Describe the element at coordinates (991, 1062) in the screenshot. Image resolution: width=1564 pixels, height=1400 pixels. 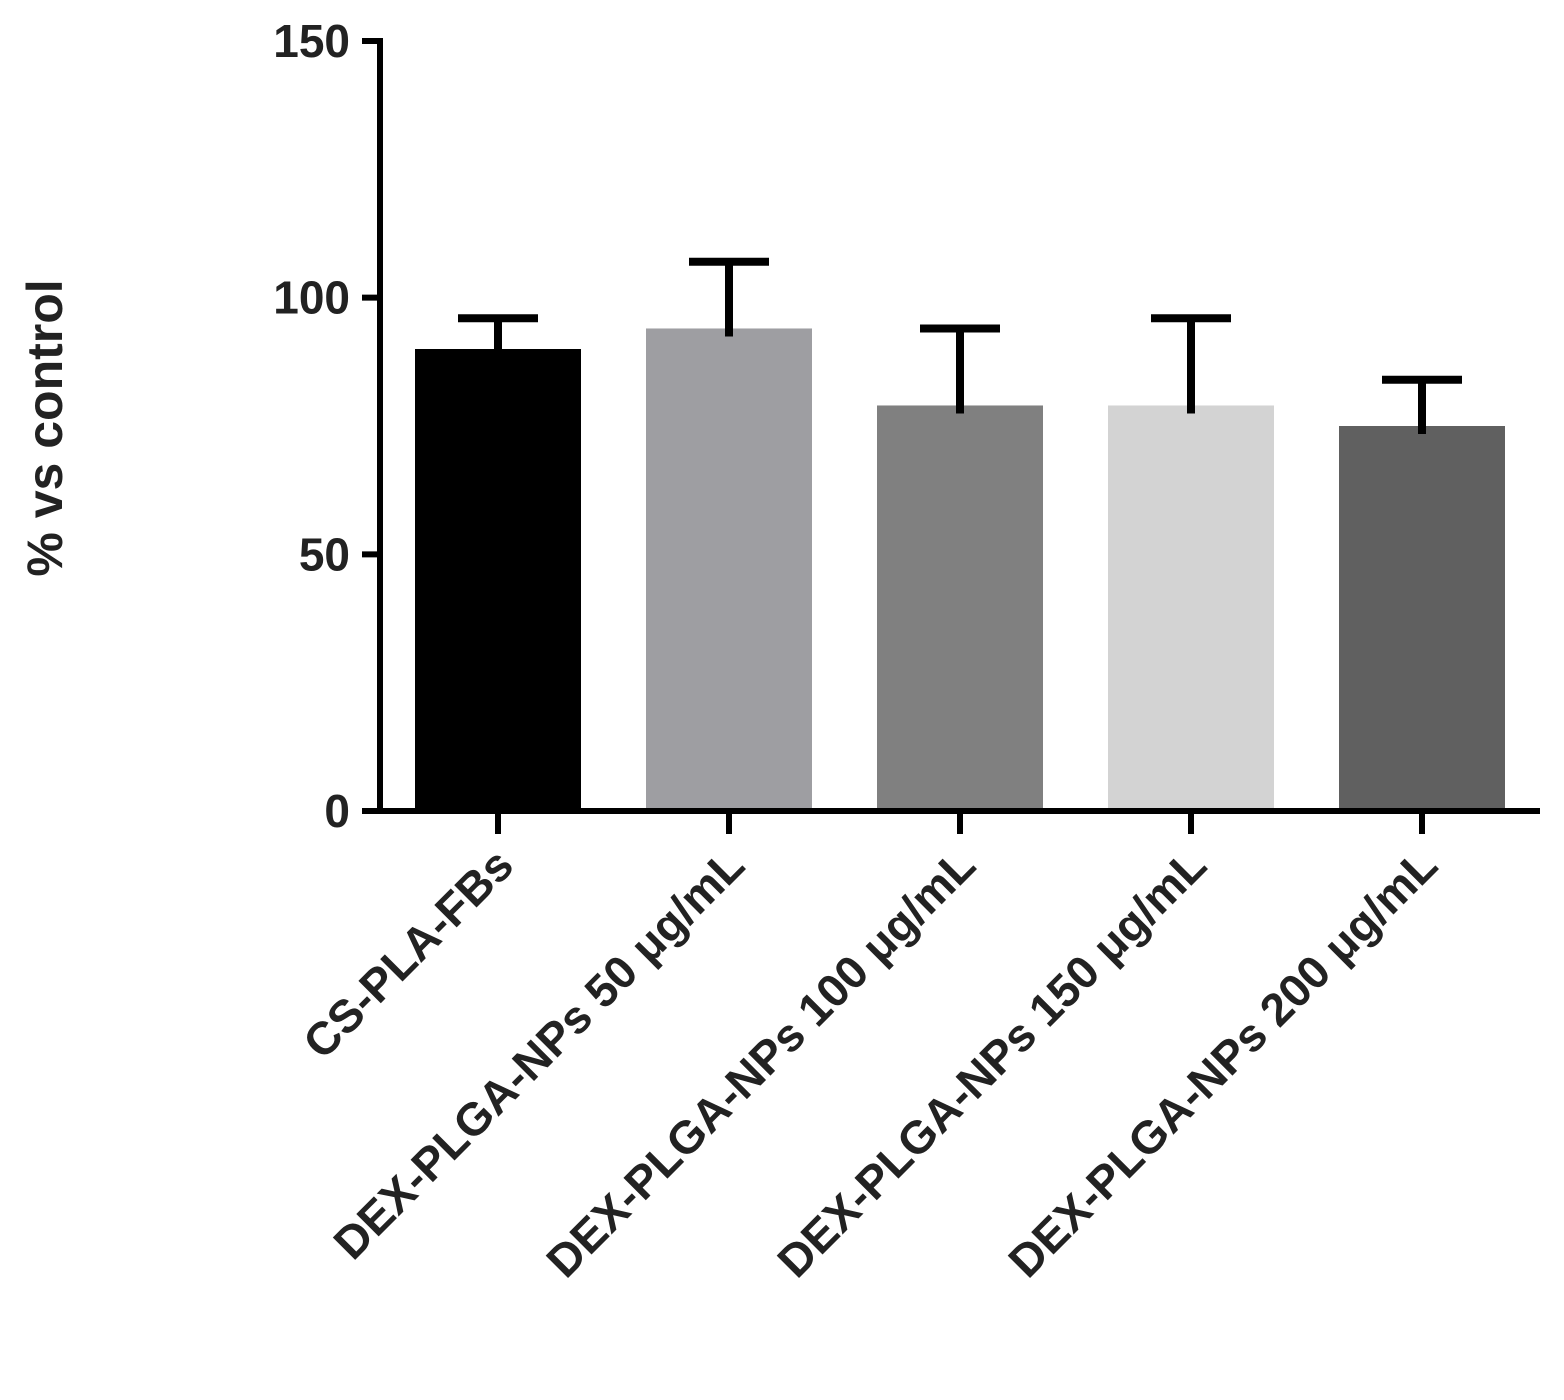
I see `category-label: DEX-PLGA-NPs 150 μg/mL` at that location.